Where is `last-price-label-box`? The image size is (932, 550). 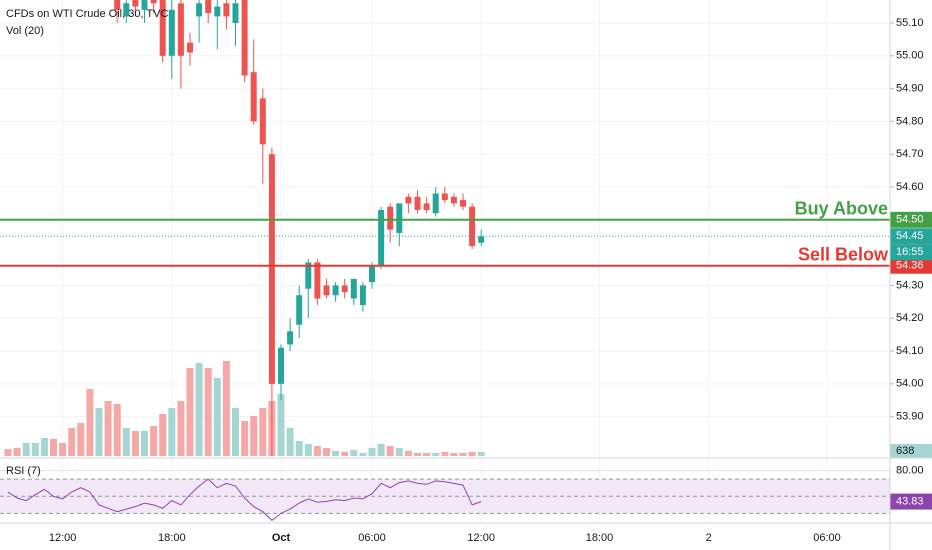 last-price-label-box is located at coordinates (911, 236).